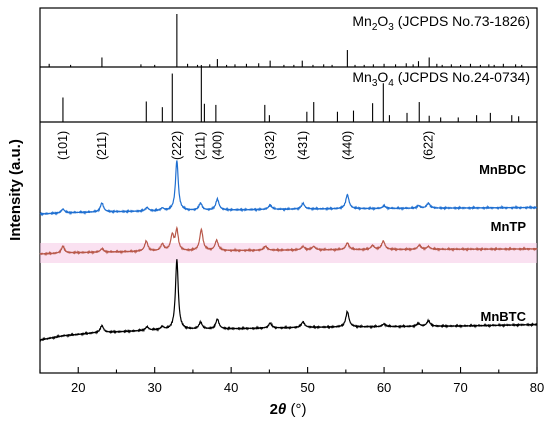 The height and width of the screenshot is (423, 550). I want to click on series-label-mnbdc: MnBDC, so click(503, 169).